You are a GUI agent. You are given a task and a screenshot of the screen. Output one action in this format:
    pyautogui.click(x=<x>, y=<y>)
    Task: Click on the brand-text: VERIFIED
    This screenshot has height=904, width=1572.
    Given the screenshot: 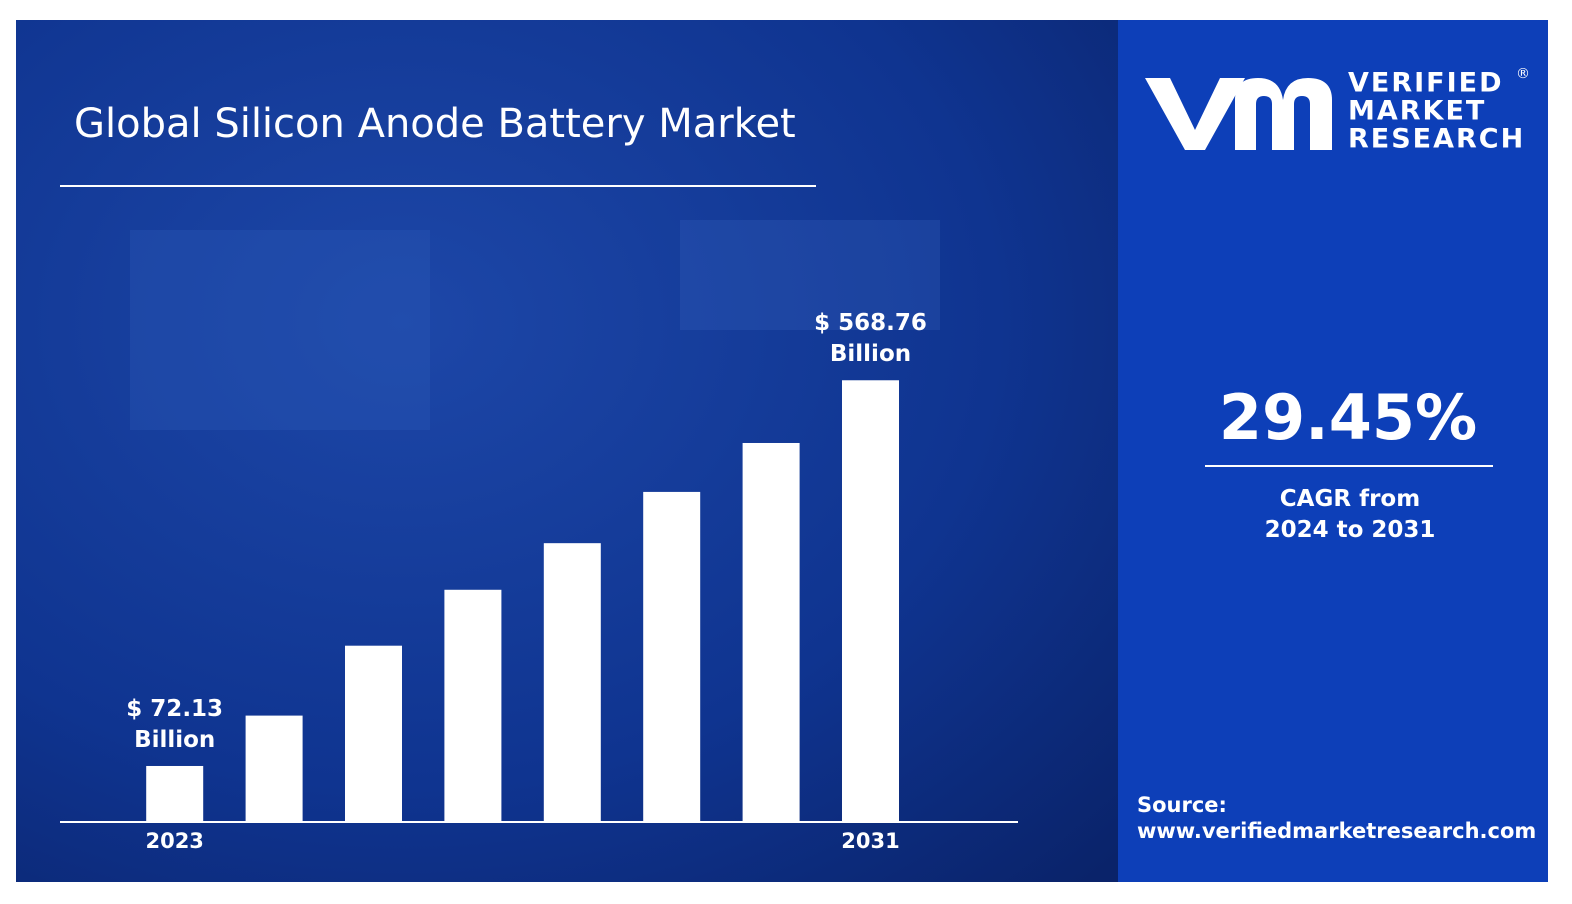 What is the action you would take?
    pyautogui.click(x=1426, y=83)
    